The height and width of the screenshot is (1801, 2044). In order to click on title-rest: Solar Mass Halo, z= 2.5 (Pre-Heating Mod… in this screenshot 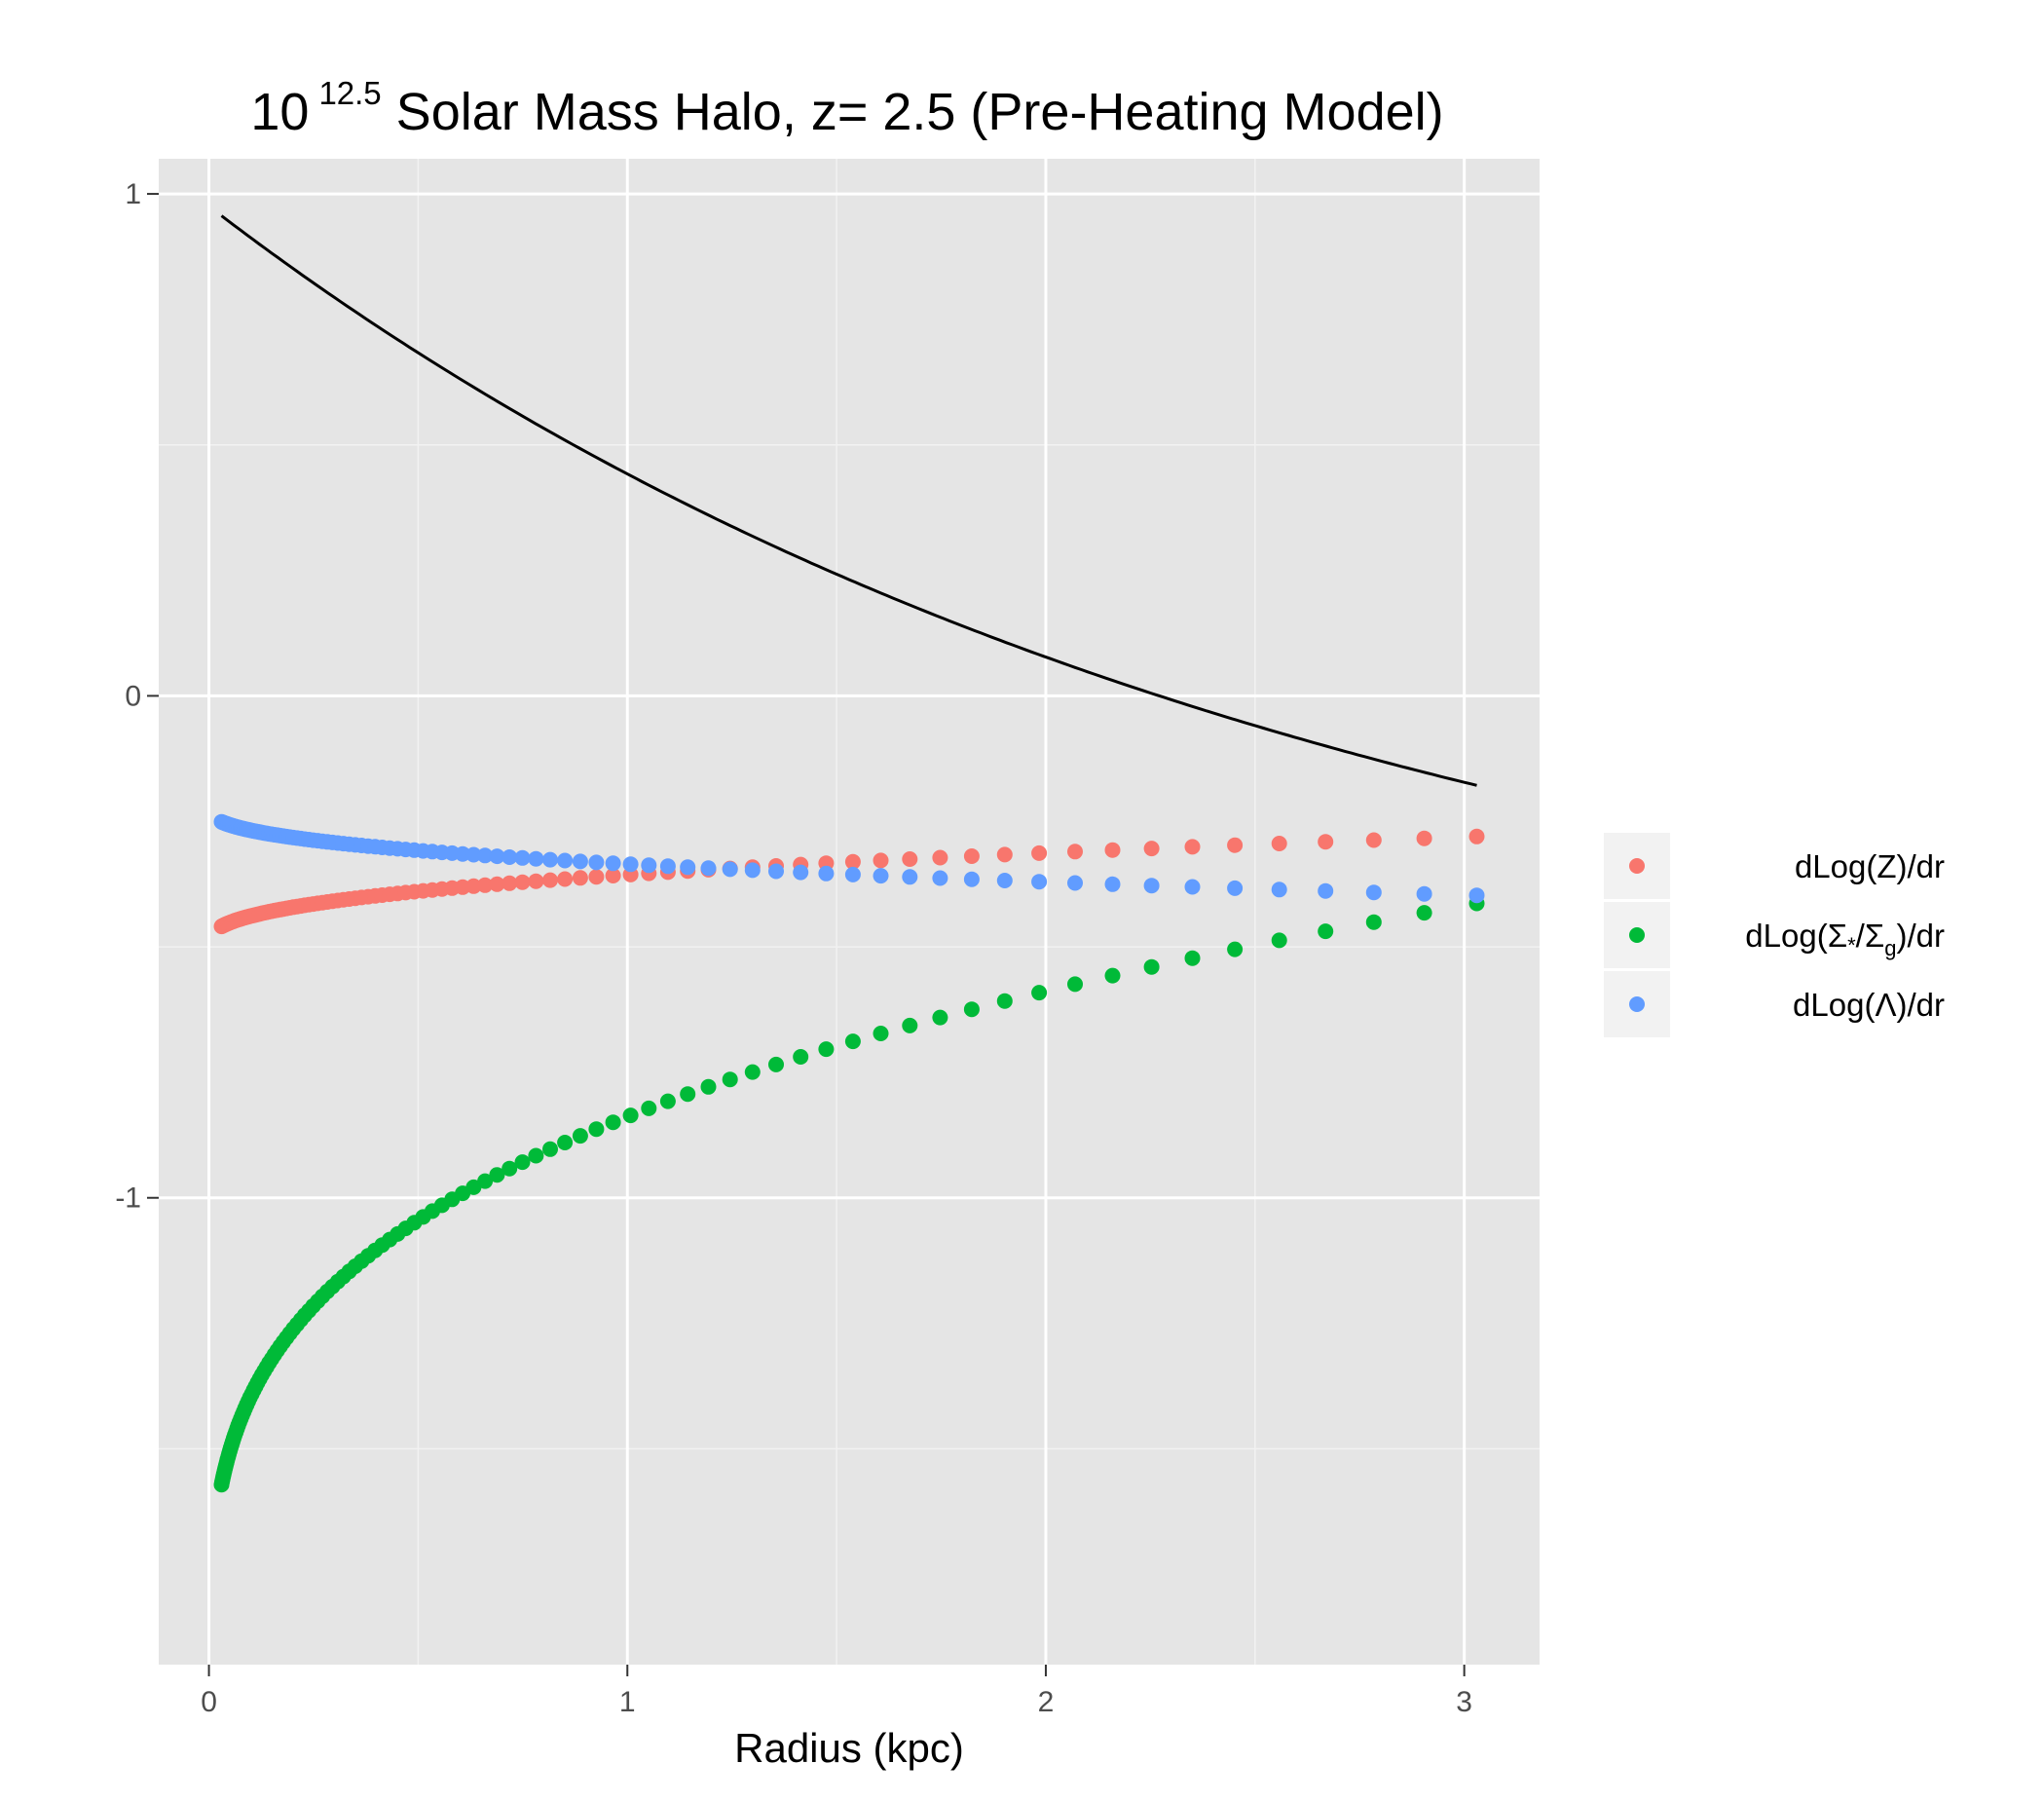, I will do `click(913, 112)`.